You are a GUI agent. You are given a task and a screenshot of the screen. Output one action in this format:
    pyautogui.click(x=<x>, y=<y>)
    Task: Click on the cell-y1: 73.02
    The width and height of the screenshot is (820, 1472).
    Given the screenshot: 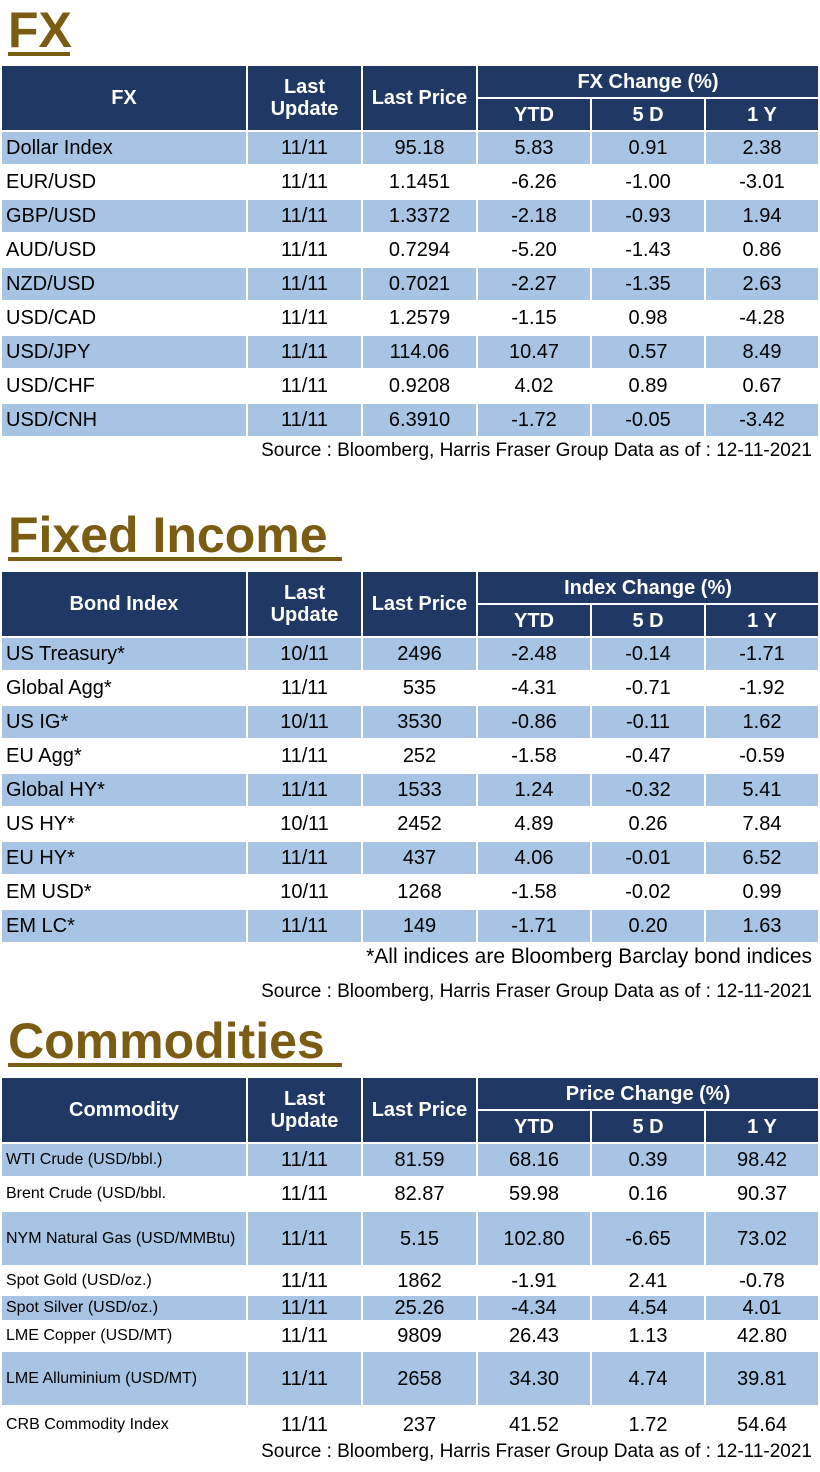 What is the action you would take?
    pyautogui.click(x=761, y=1238)
    